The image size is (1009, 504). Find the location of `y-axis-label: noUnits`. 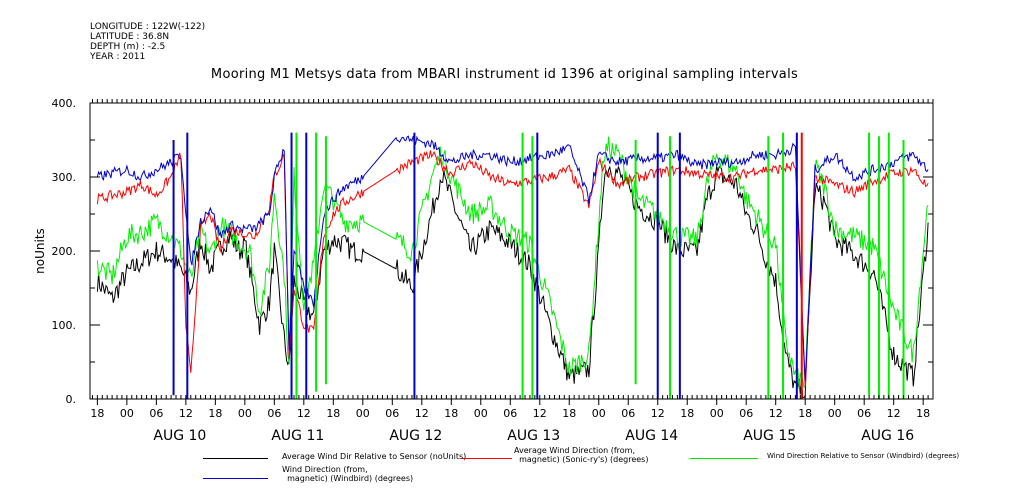

y-axis-label: noUnits is located at coordinates (40, 251).